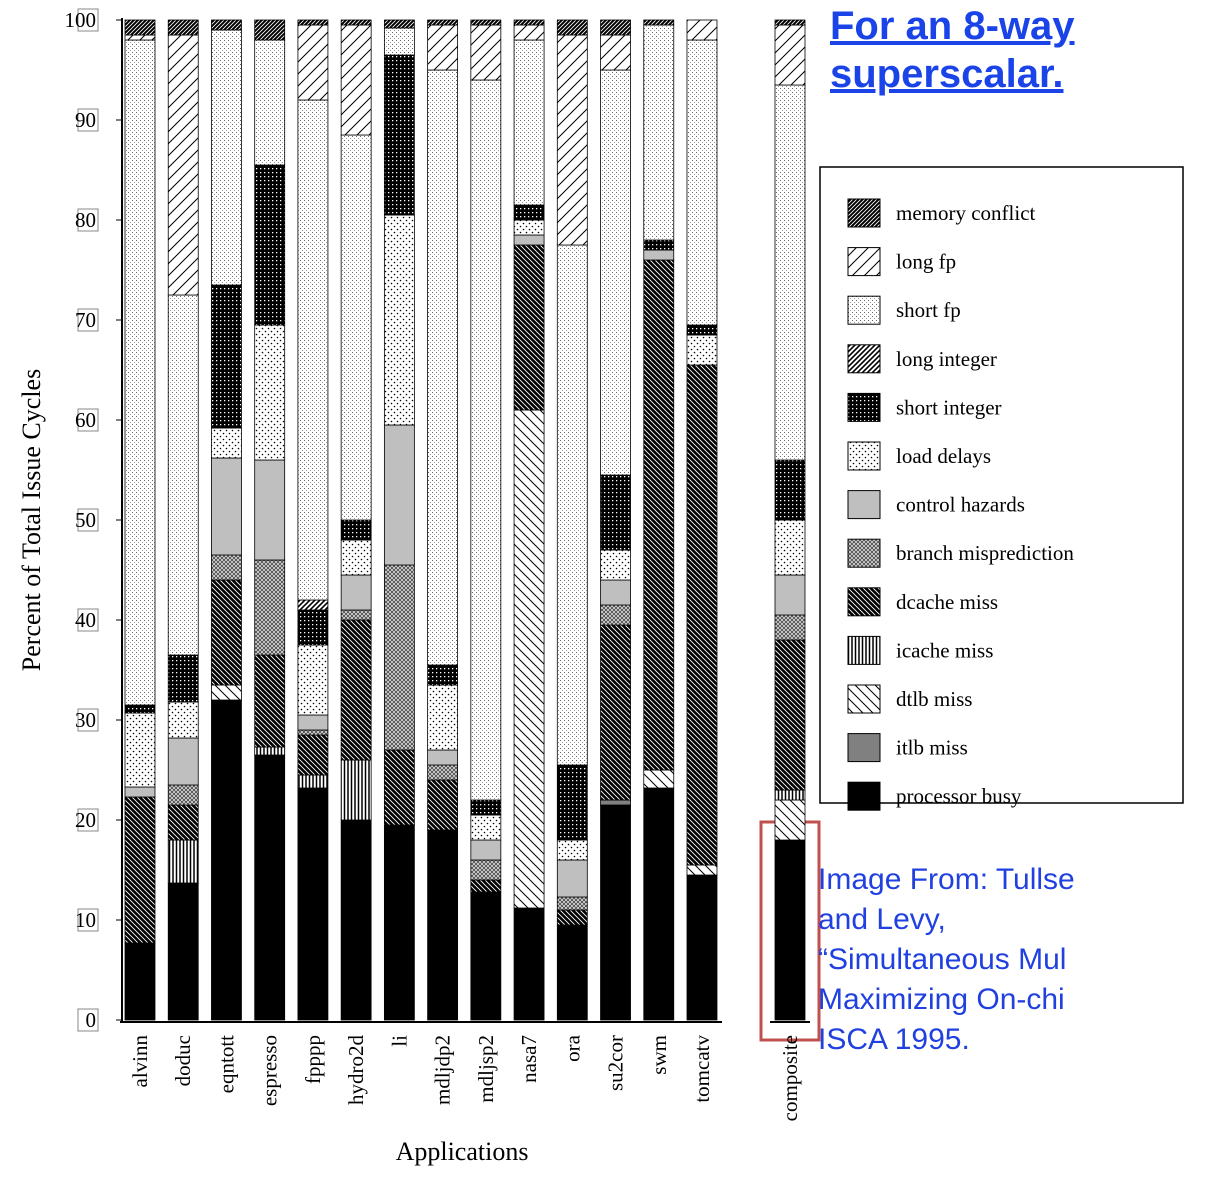 The image size is (1231, 1193). I want to click on legend-label: dcache miss, so click(947, 602).